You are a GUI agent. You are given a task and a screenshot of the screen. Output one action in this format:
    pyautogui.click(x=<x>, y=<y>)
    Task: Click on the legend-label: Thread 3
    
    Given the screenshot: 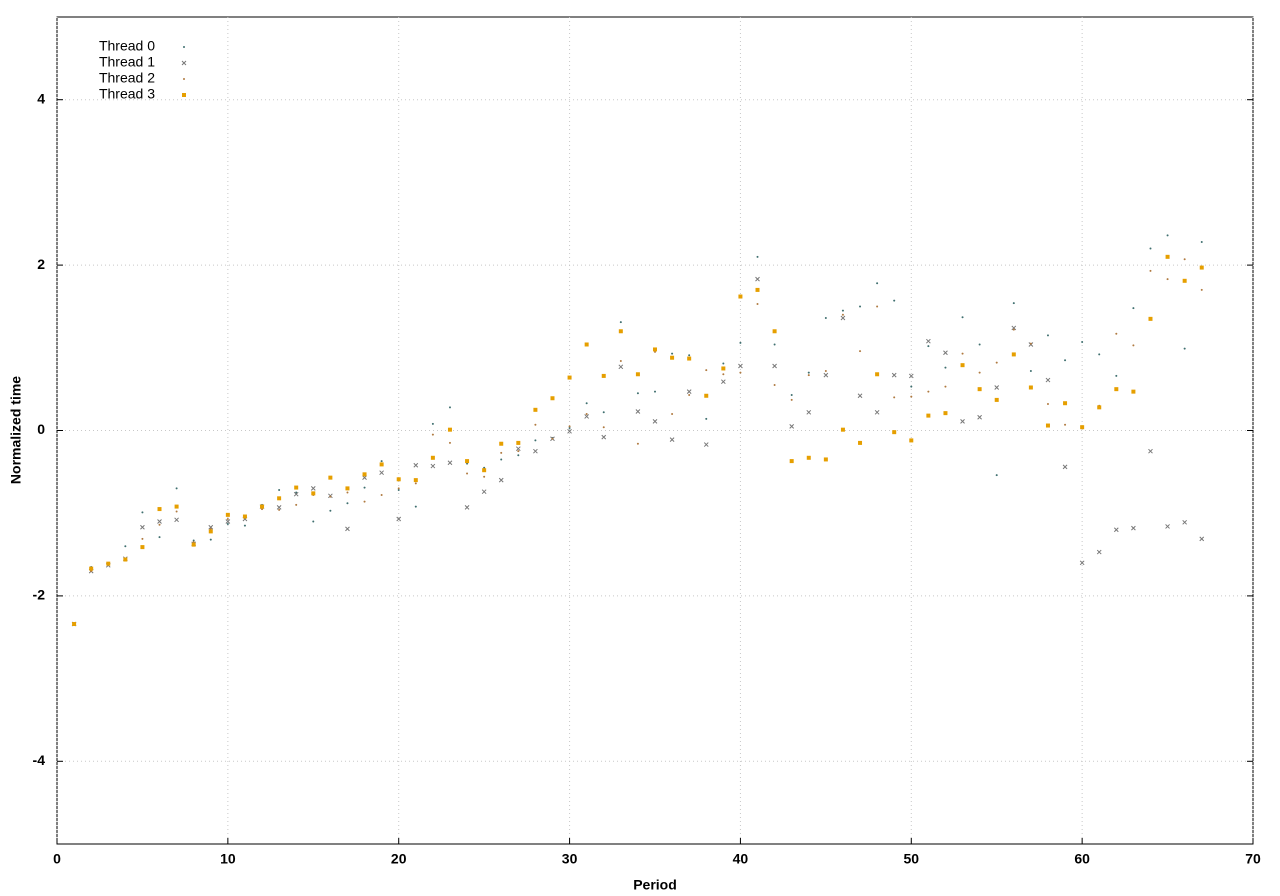 What is the action you would take?
    pyautogui.click(x=127, y=94)
    